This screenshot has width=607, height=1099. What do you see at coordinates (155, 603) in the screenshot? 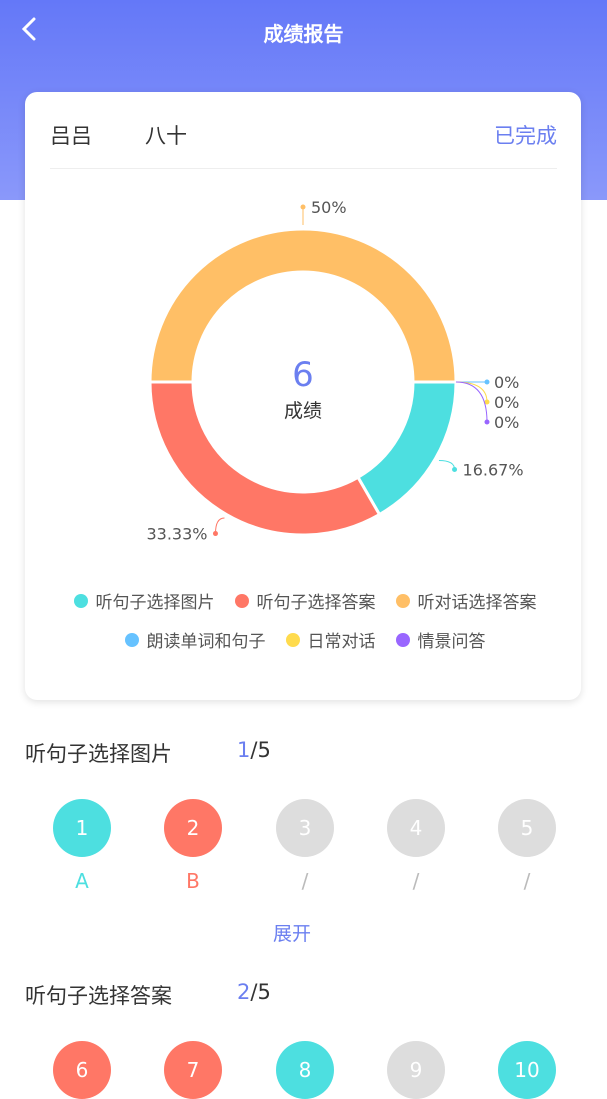
I see `legend-label: 听句子选择图片` at bounding box center [155, 603].